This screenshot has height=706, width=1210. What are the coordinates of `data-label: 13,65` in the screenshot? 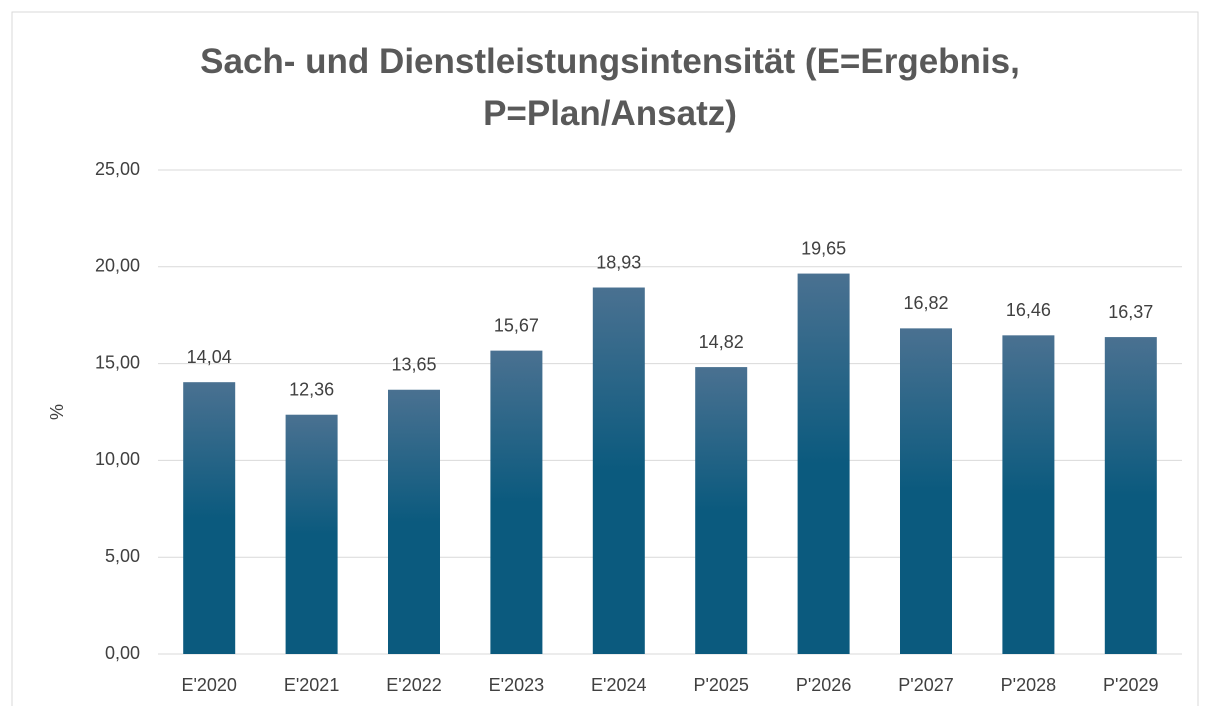 It's located at (413, 364).